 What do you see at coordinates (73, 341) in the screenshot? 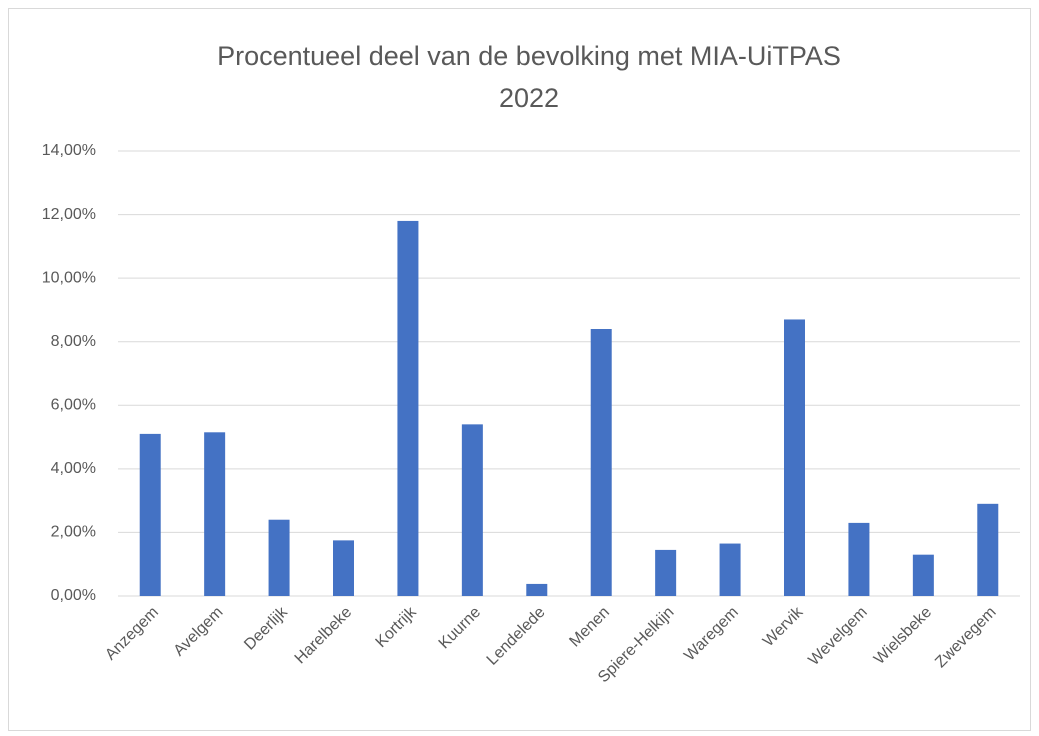
I see `y-tick-label: 8,00%` at bounding box center [73, 341].